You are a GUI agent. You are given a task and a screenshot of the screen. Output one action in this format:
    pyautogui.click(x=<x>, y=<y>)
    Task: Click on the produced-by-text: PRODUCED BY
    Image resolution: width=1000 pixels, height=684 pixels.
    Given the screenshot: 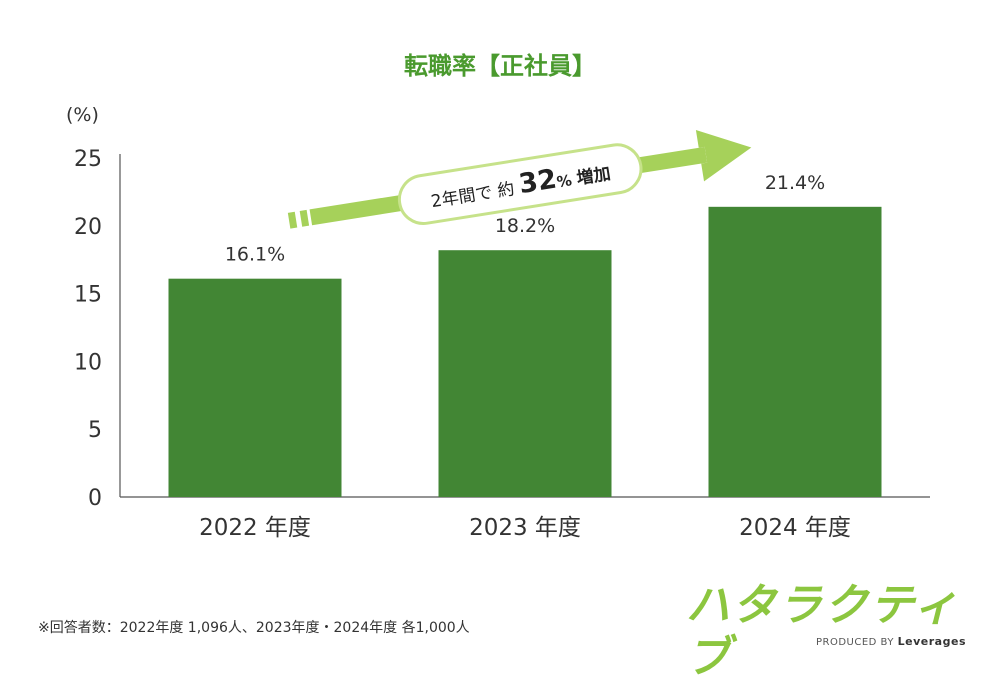 What is the action you would take?
    pyautogui.click(x=854, y=642)
    